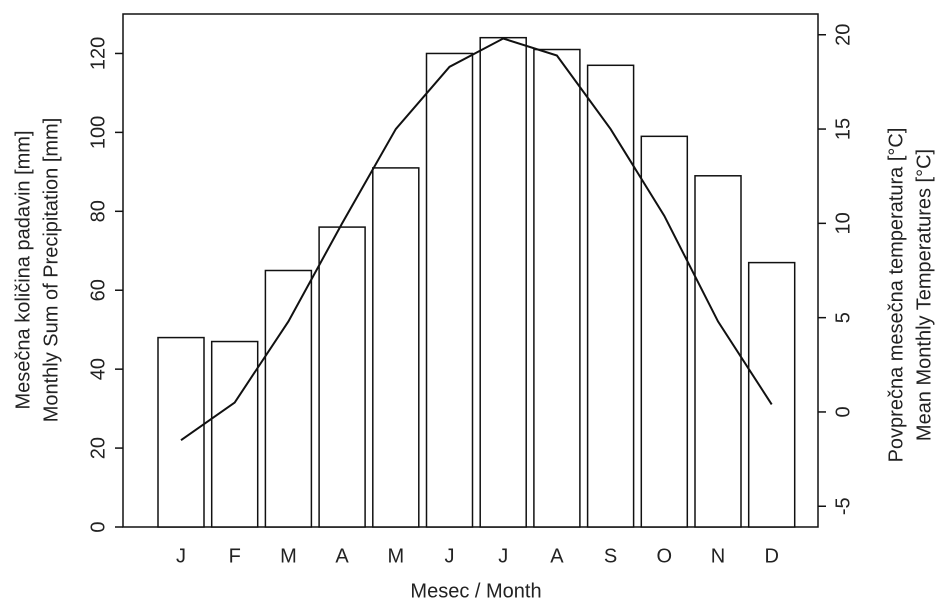 The image size is (939, 604). What do you see at coordinates (843, 129) in the screenshot?
I see `y2-tick-label: 15` at bounding box center [843, 129].